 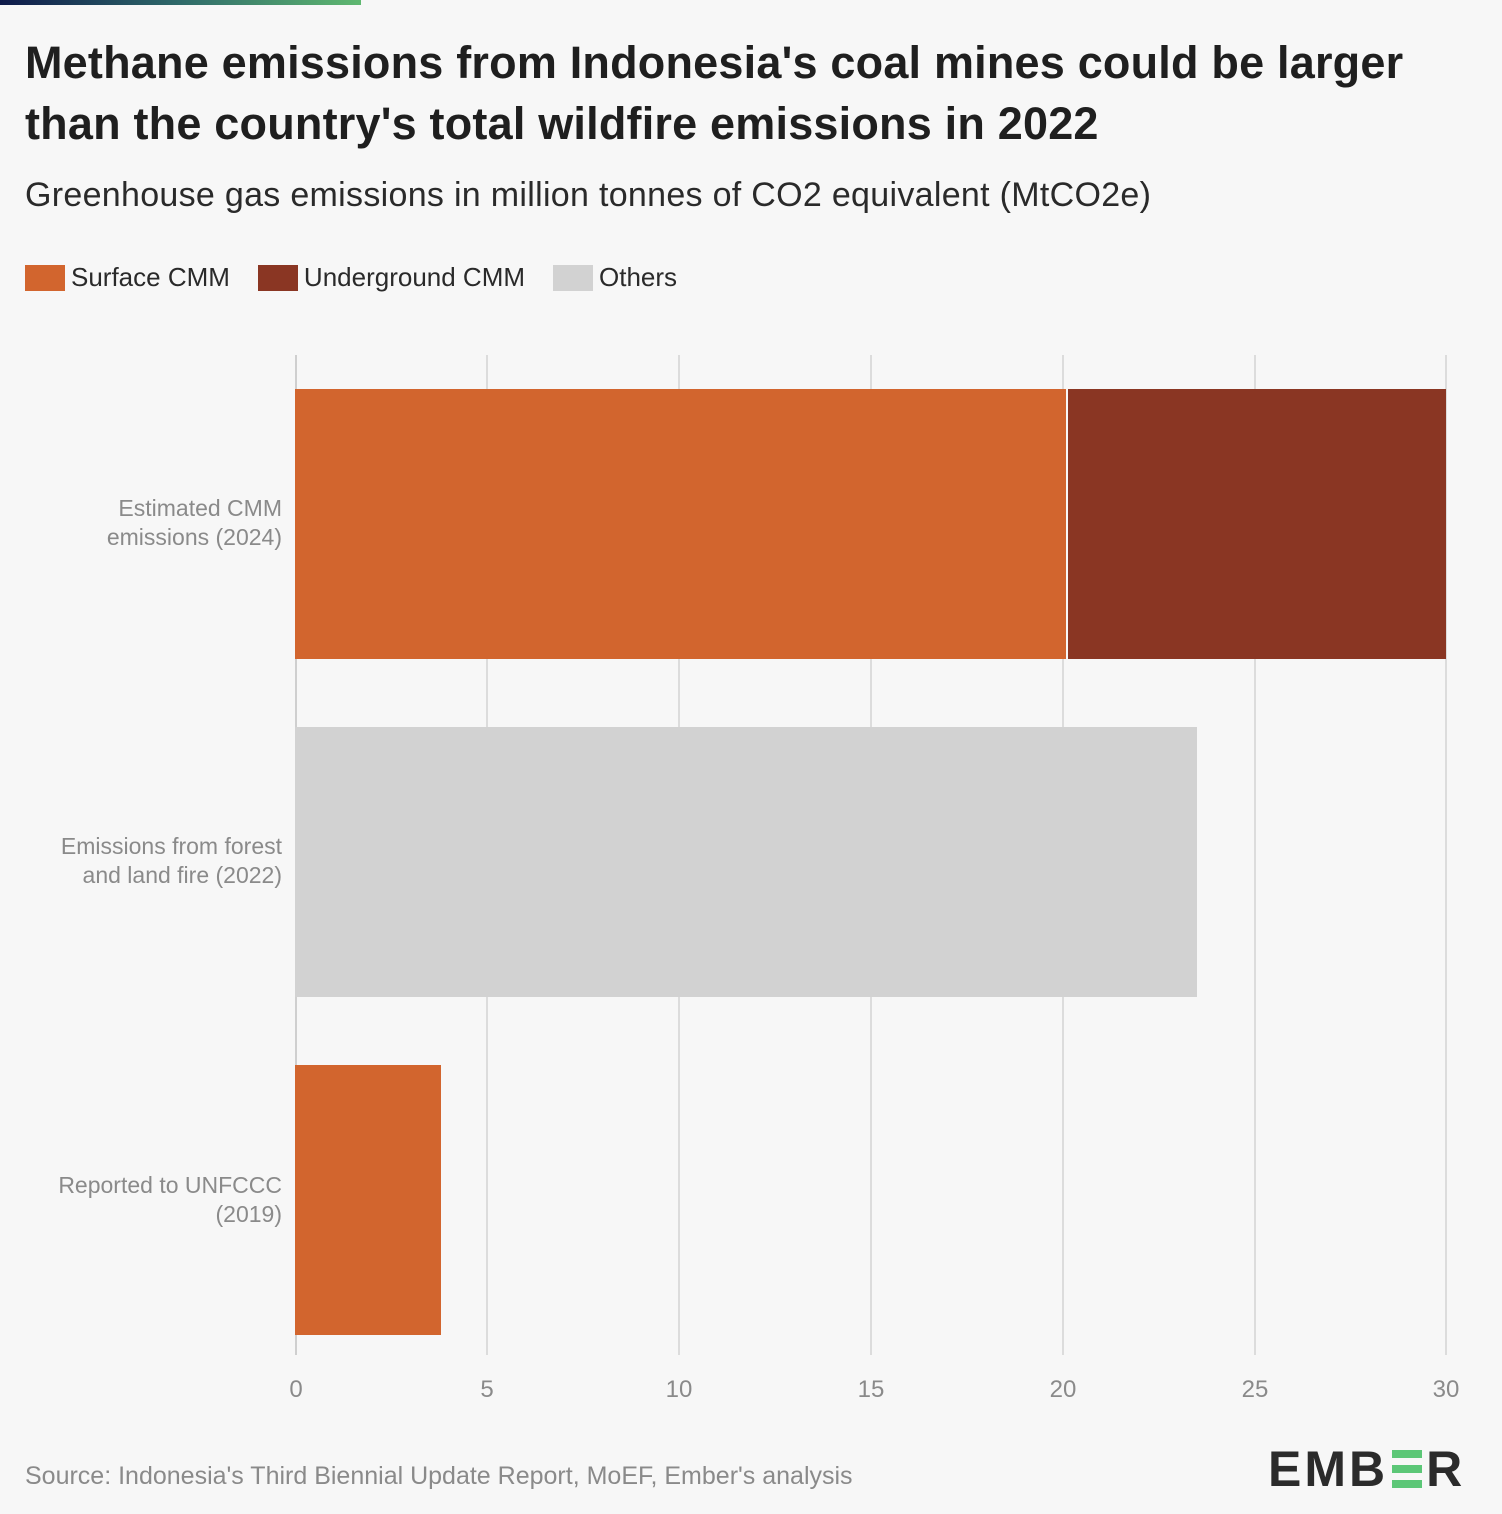 I want to click on category-label-line: (2019), so click(x=248, y=1214).